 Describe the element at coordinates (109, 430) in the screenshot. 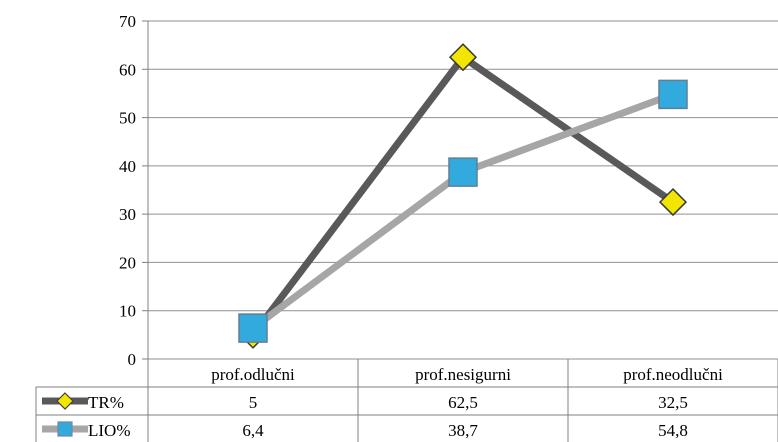

I see `legend-label: LIO%` at that location.